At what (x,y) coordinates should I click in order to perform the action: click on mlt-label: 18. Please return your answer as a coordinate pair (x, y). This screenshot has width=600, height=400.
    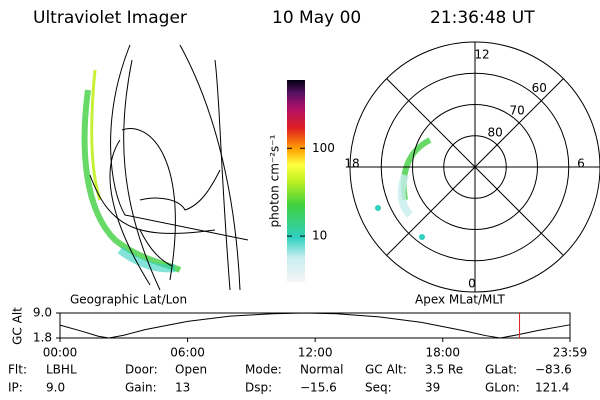
    Looking at the image, I should click on (351, 164).